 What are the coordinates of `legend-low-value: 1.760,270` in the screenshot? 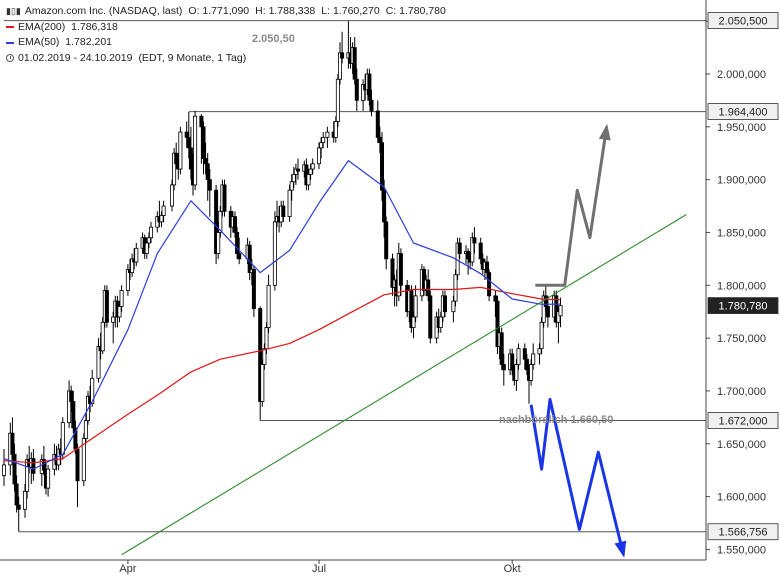 It's located at (356, 11).